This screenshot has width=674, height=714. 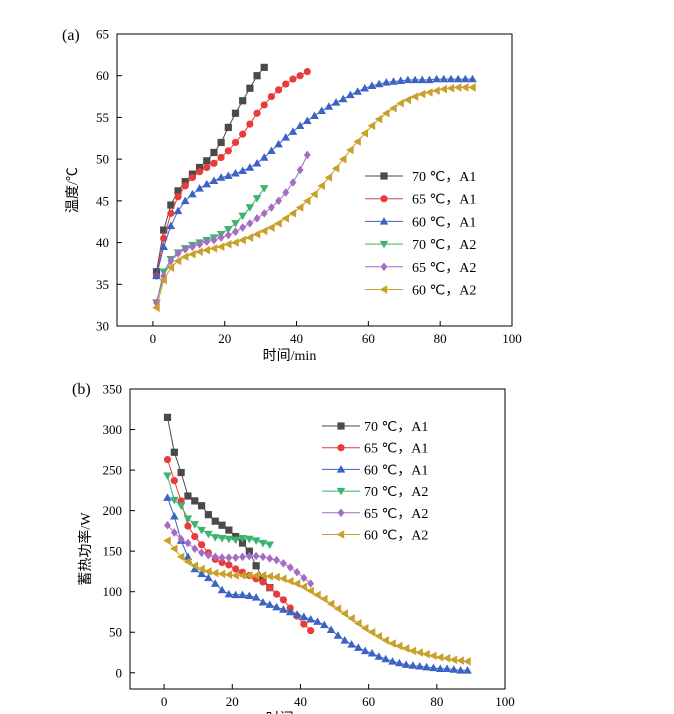 I want to click on y-tick-label: 50, so click(x=102, y=159).